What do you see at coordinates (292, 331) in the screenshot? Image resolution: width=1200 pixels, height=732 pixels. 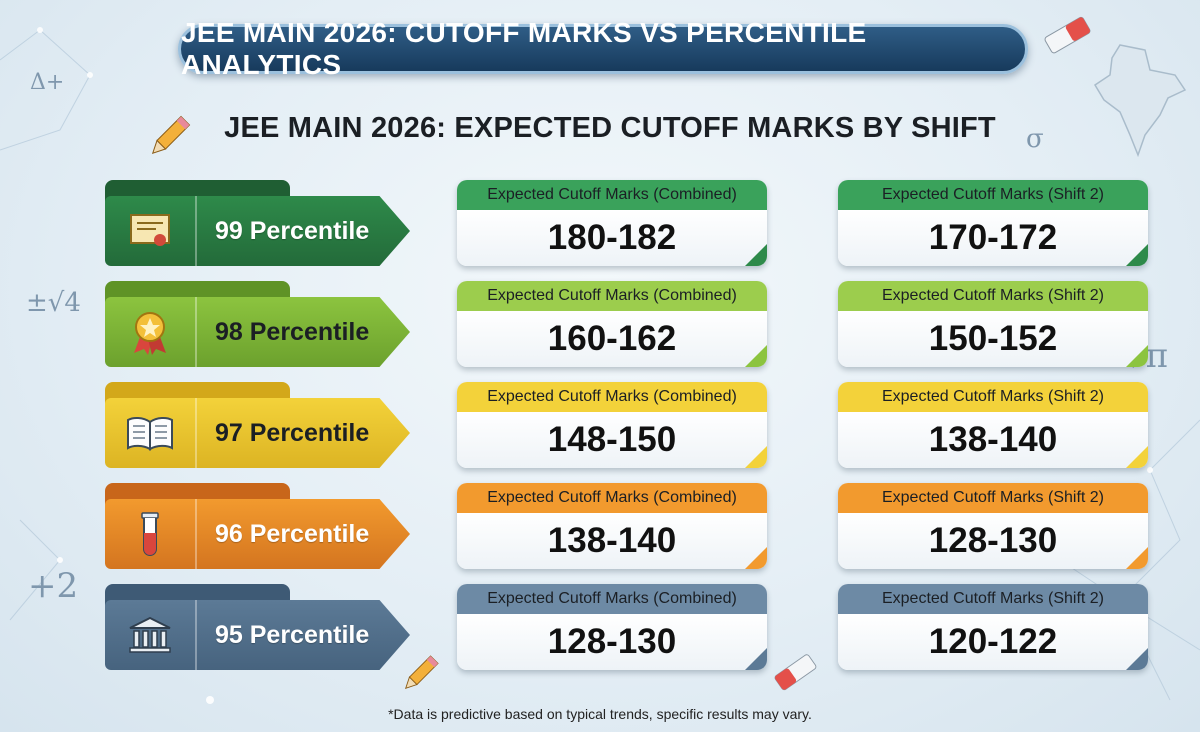 I see `percentile-label: 98 Percentile` at bounding box center [292, 331].